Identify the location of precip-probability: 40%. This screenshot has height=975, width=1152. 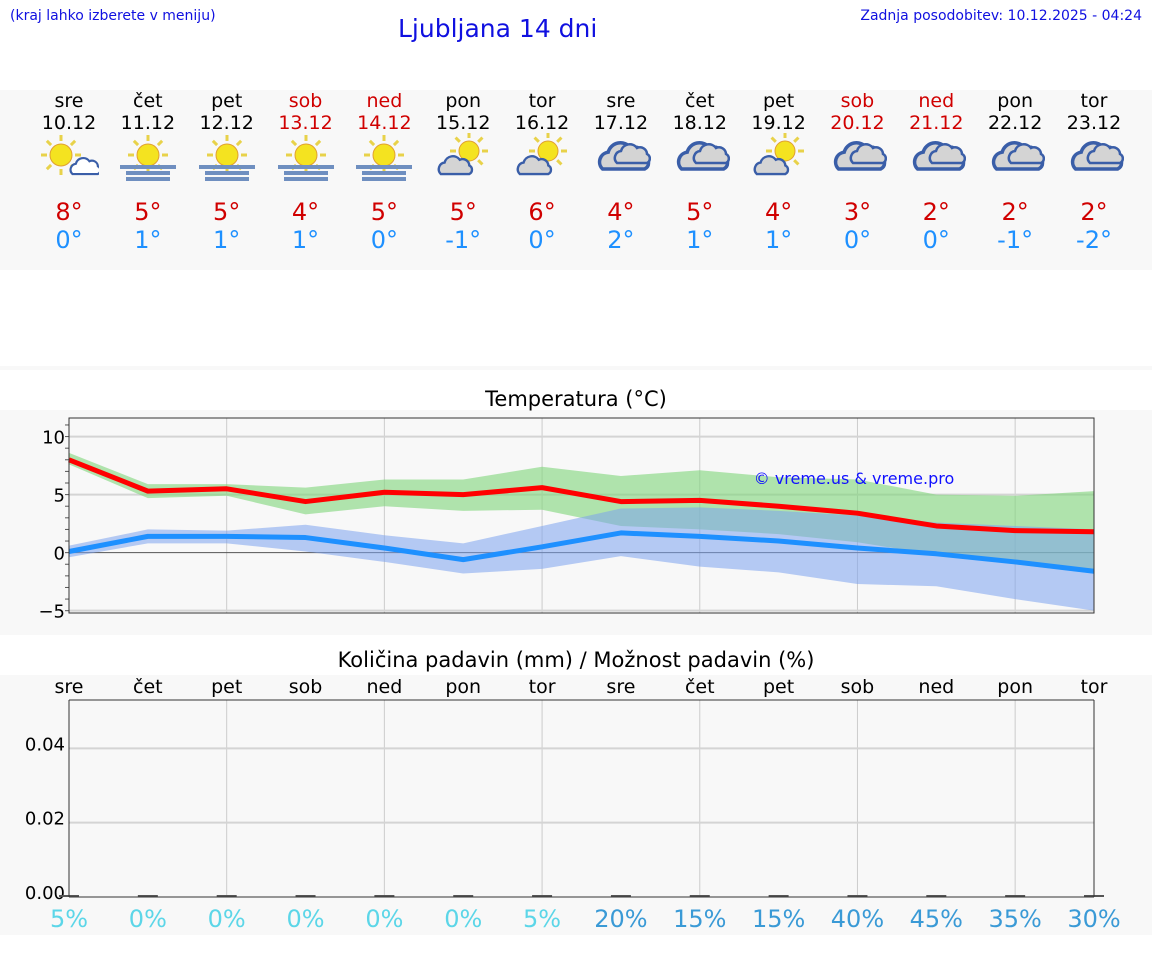
(857, 919).